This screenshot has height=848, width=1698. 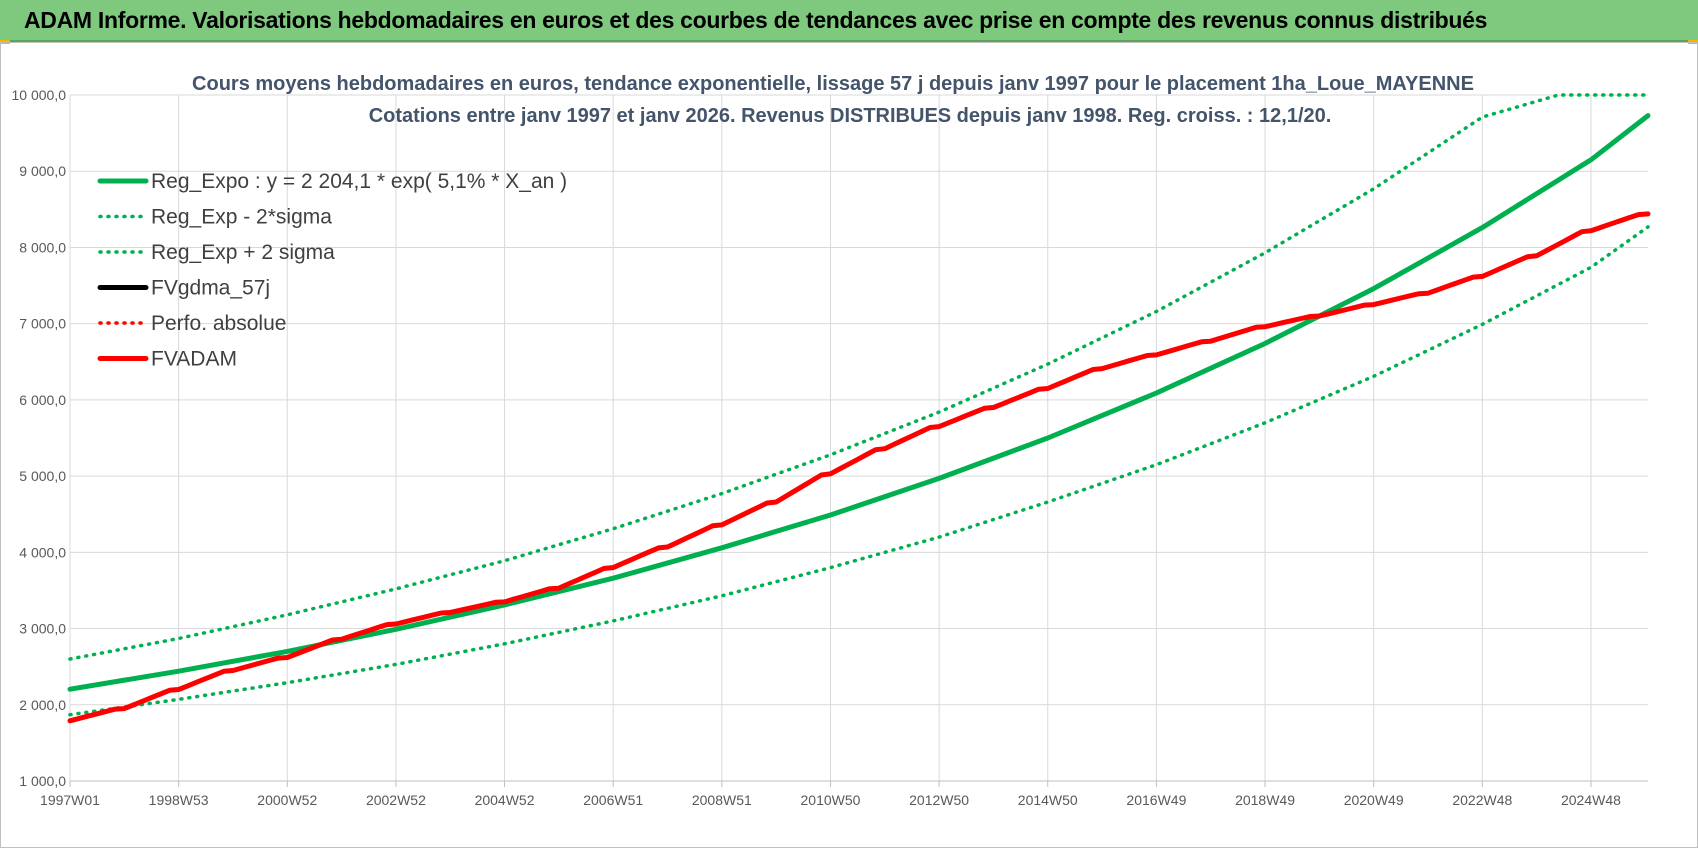 What do you see at coordinates (1265, 800) in the screenshot?
I see `x-tick-label: 2018W49` at bounding box center [1265, 800].